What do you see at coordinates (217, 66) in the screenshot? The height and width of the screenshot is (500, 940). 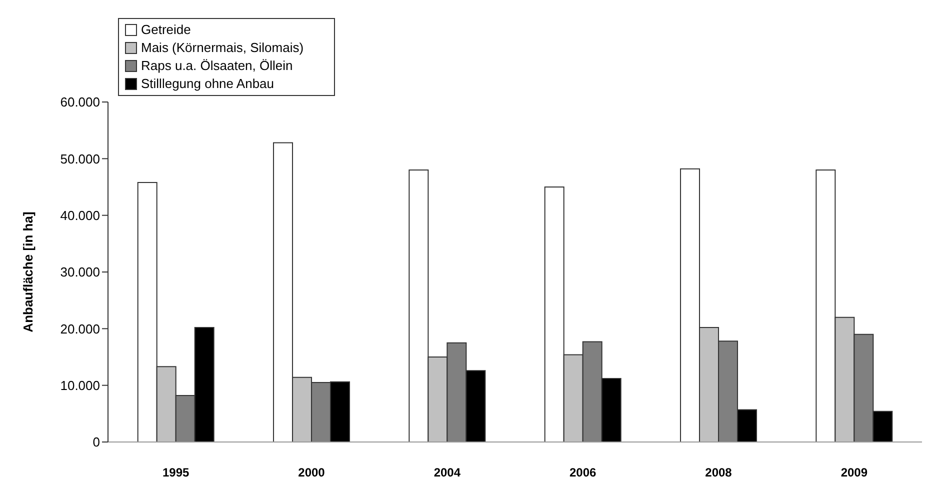 I see `legend-label: Raps u.a. Ölsaaten, Öllein` at bounding box center [217, 66].